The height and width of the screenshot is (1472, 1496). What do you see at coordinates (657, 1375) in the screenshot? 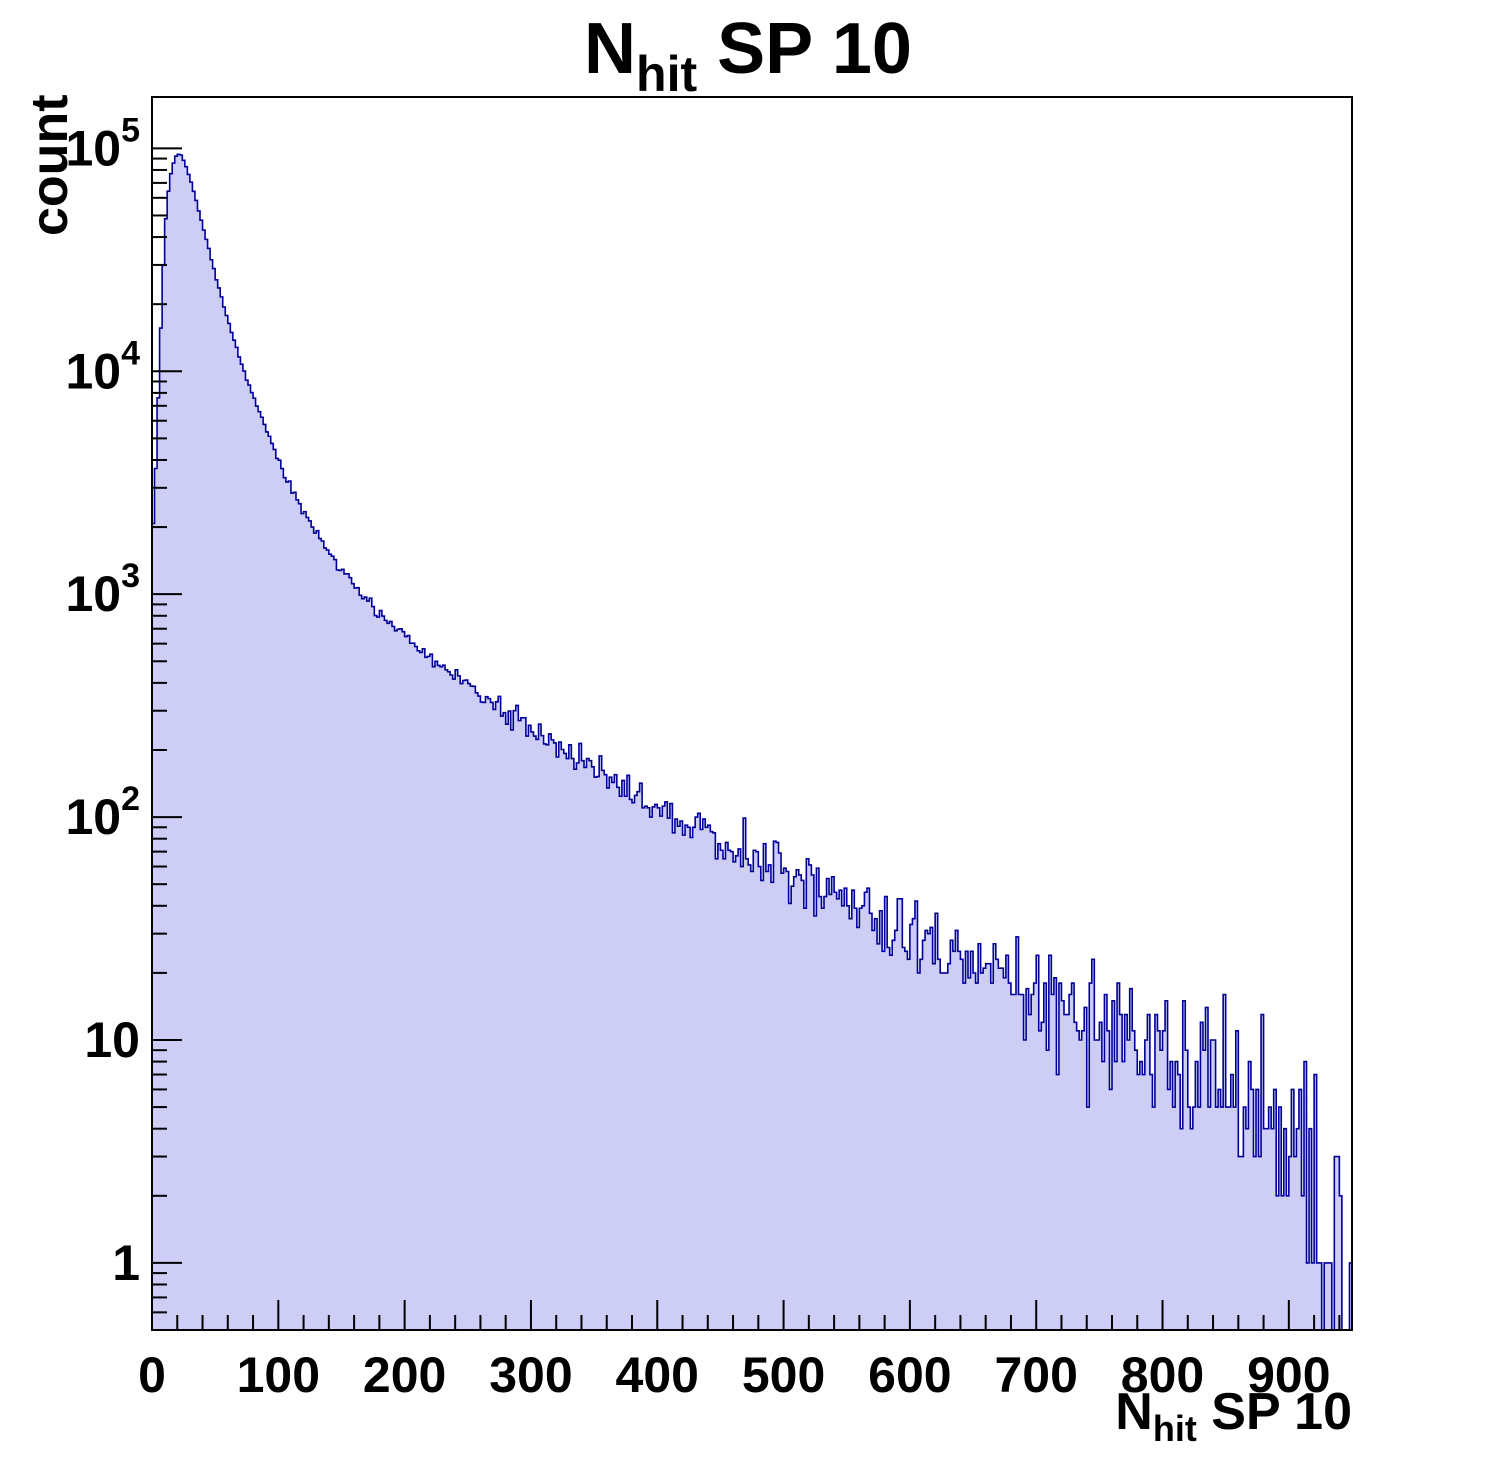
I see `x-tick-label: 400` at bounding box center [657, 1375].